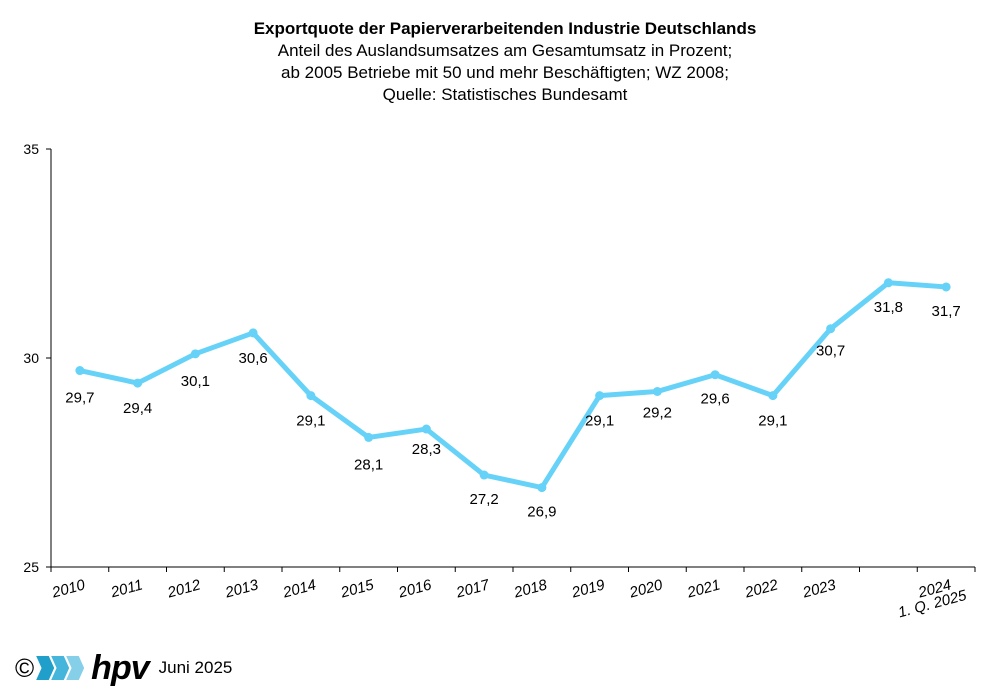  I want to click on x-tick-label: 2015, so click(357, 588).